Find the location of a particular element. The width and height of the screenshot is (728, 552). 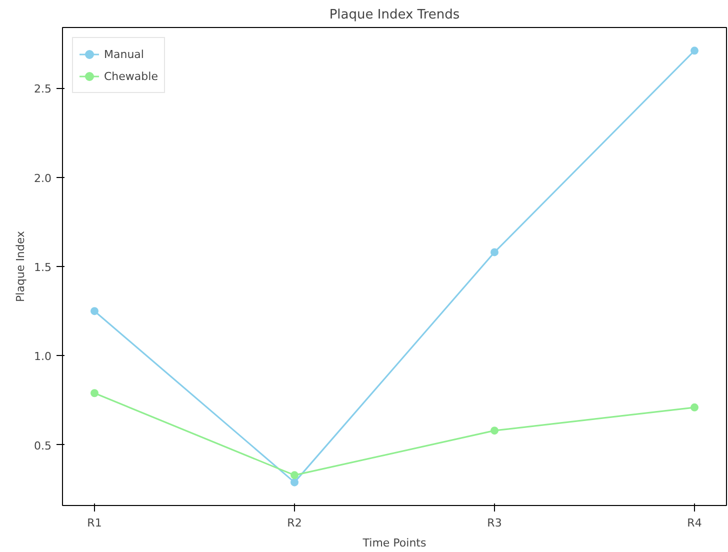

y-axis-title: Plaque Index is located at coordinates (21, 266).